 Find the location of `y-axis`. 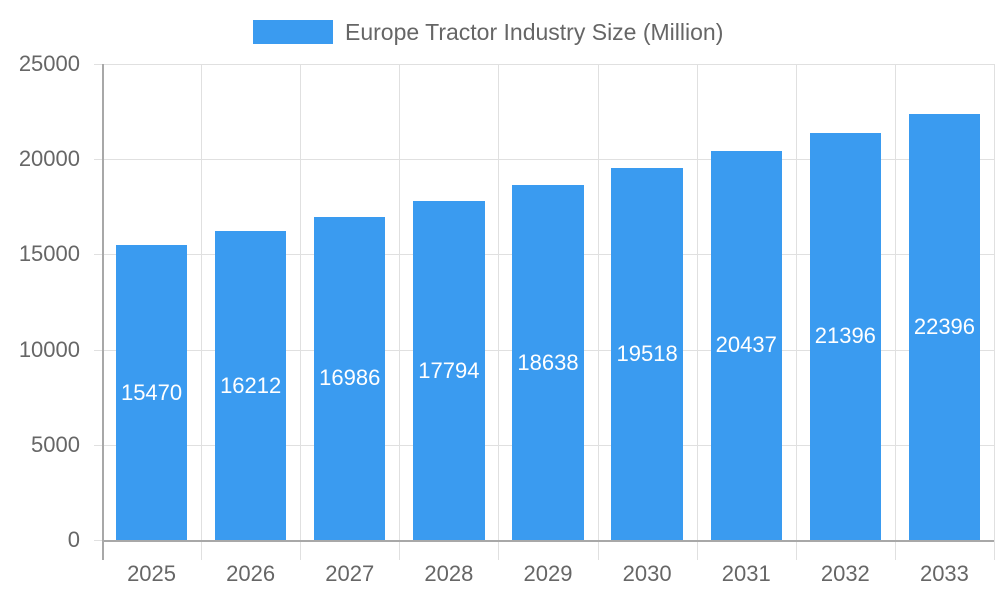

y-axis is located at coordinates (103, 312).